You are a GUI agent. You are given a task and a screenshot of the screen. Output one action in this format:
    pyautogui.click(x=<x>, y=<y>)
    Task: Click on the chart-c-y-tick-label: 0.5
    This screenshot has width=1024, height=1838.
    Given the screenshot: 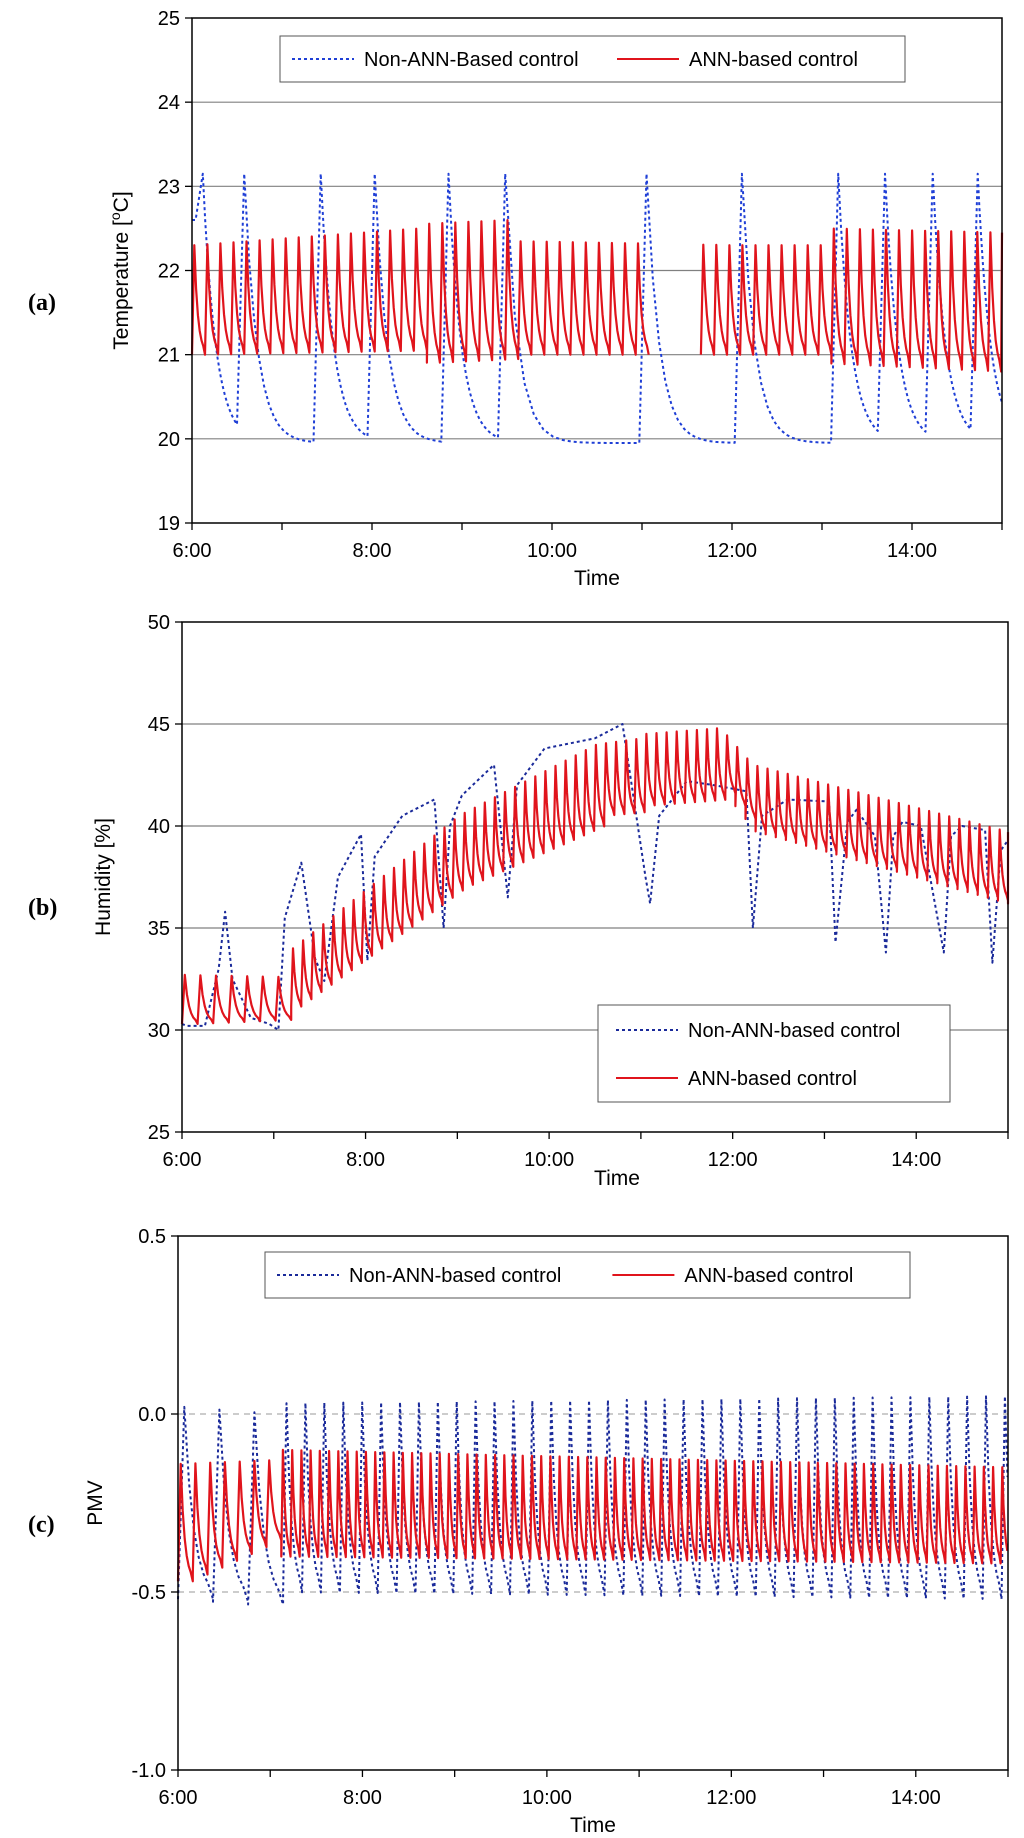 What is the action you would take?
    pyautogui.click(x=152, y=1237)
    